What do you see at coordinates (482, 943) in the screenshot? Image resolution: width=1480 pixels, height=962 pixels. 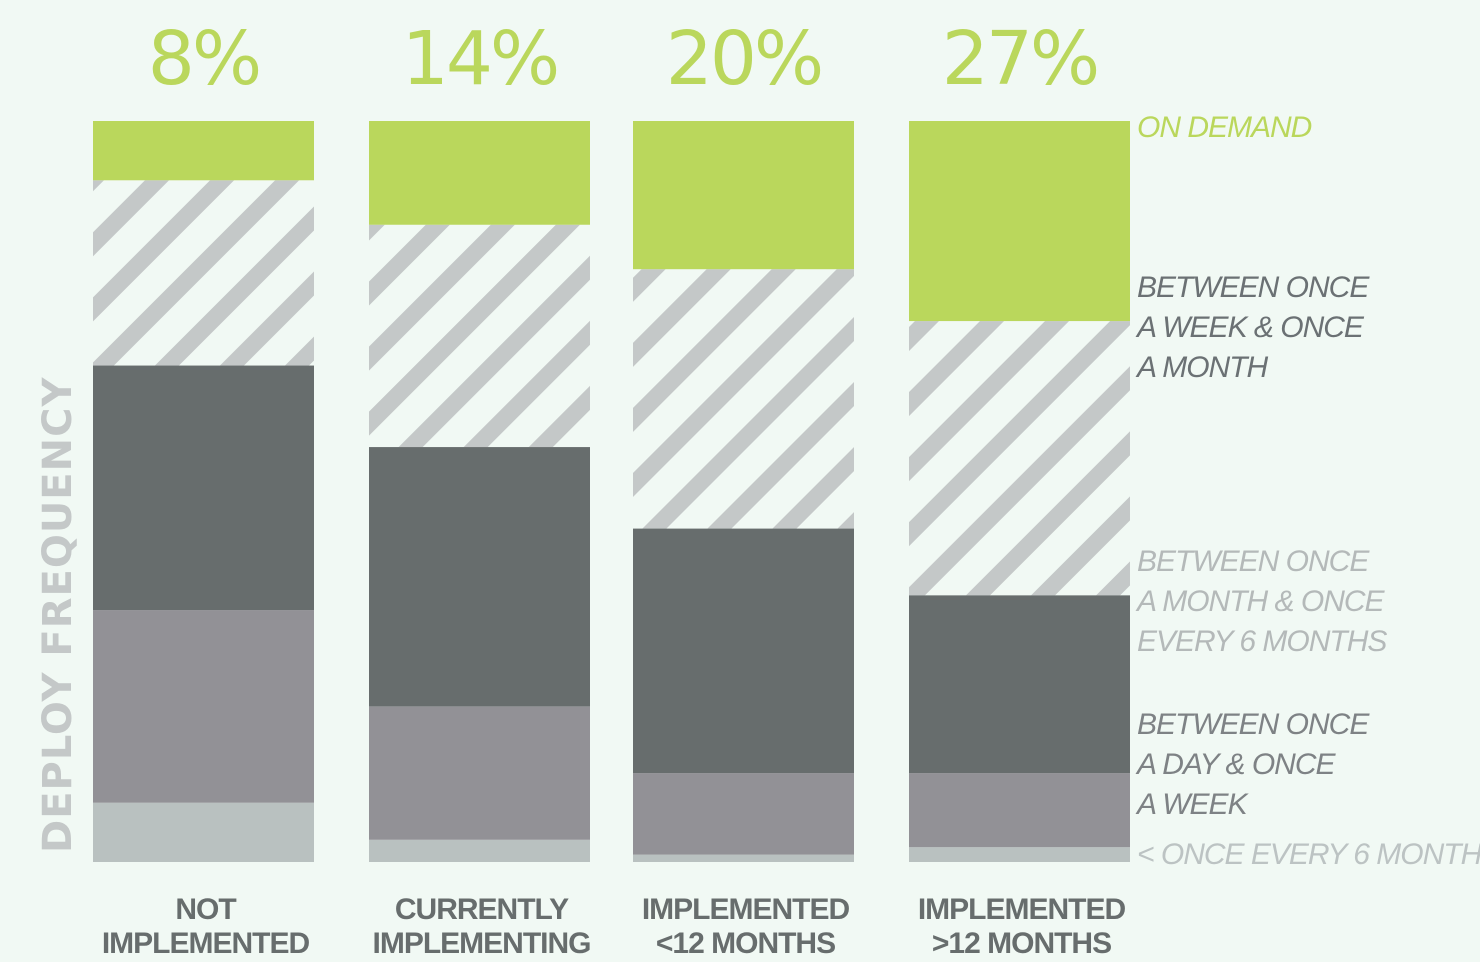 I see `category-label-2-line-2: IMPLEMENTING` at bounding box center [482, 943].